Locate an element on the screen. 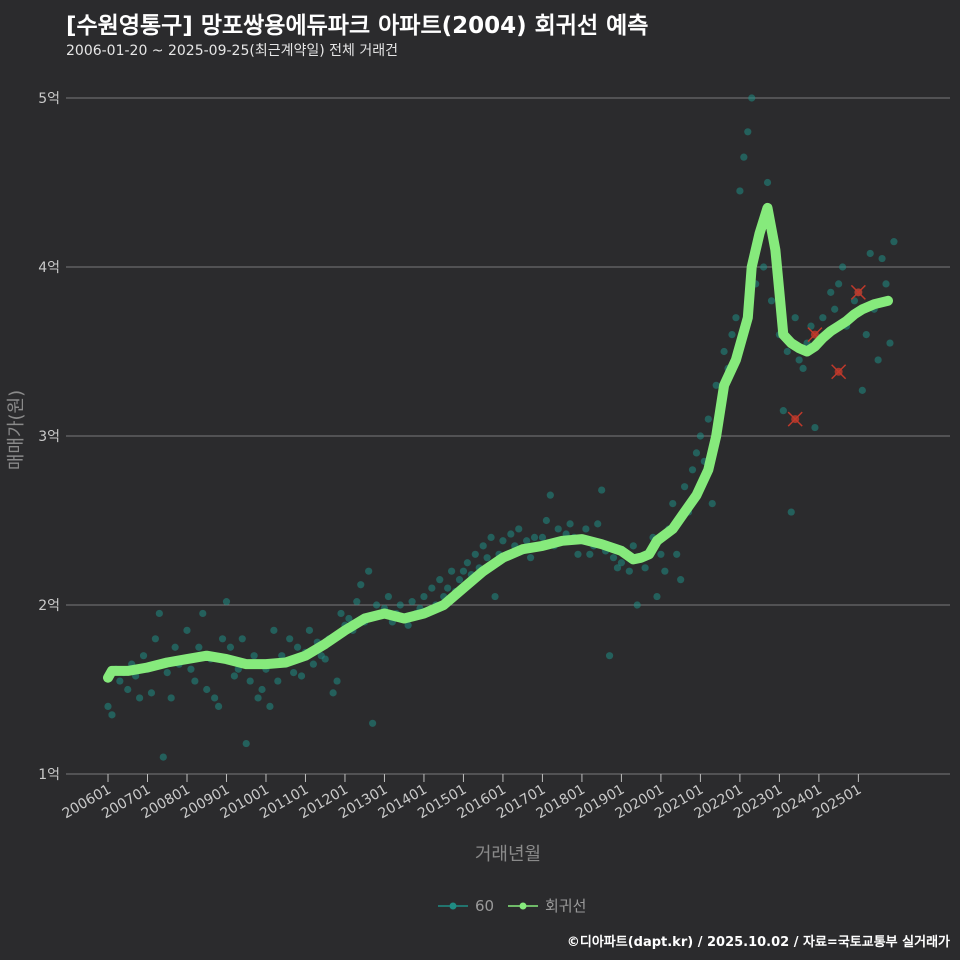 Image resolution: width=960 pixels, height=960 pixels. x-axis-label: 거래년월 is located at coordinates (508, 854).